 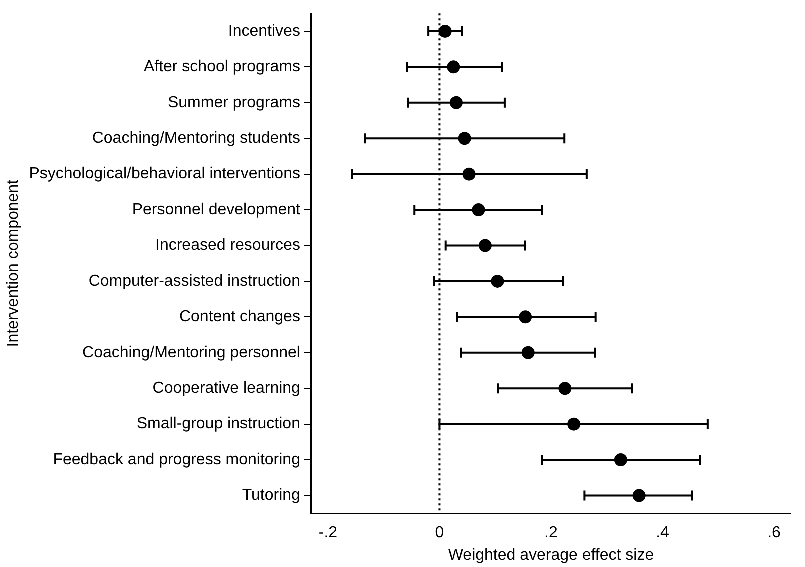 I want to click on x-tick-label: .4, so click(x=663, y=533).